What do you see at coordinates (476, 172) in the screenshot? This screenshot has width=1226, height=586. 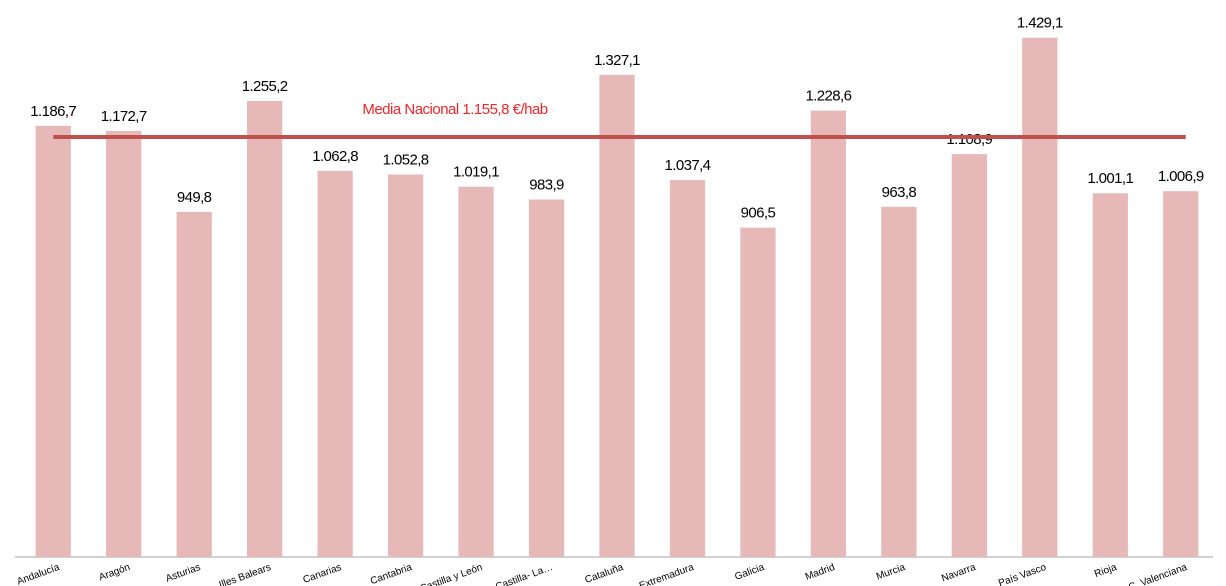 I see `value-label: 1.019,1` at bounding box center [476, 172].